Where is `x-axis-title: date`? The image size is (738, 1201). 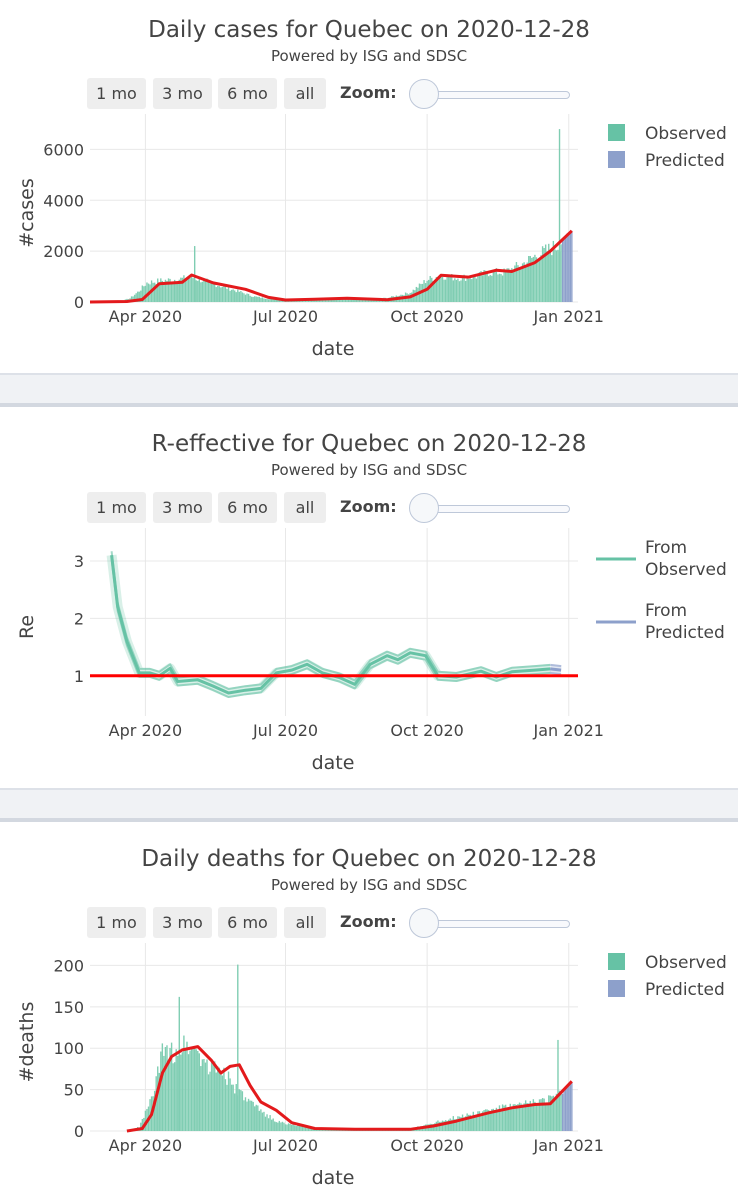
x-axis-title: date is located at coordinates (333, 1178).